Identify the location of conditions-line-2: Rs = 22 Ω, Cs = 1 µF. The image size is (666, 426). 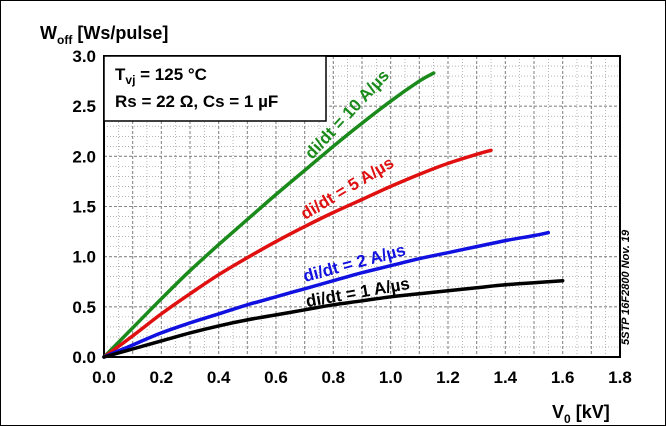
(196, 101).